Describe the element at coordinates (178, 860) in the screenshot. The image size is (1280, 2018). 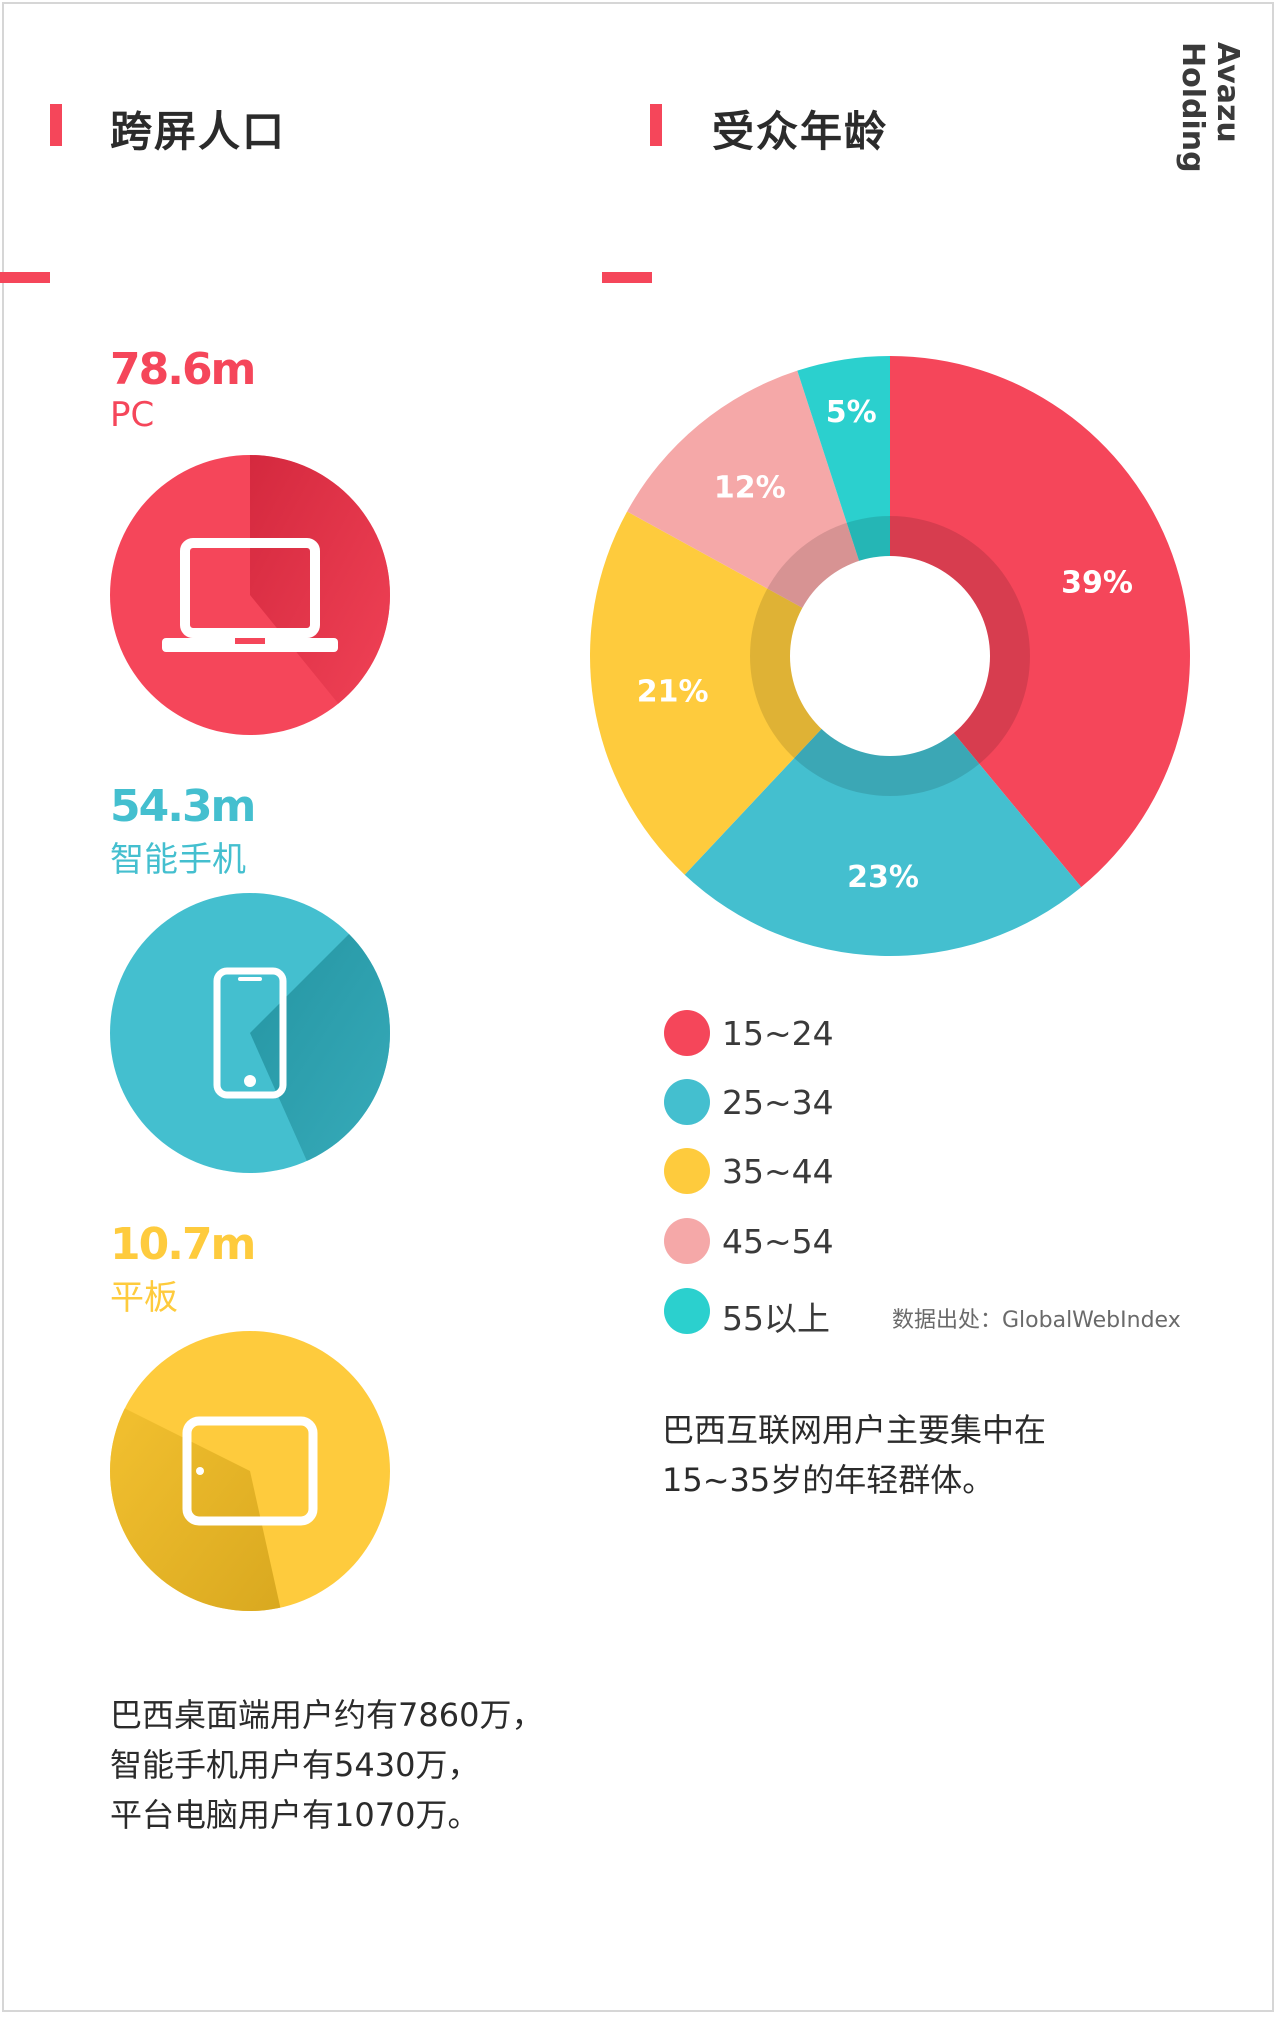
I see `metric-label-smartphone: 智能手机` at that location.